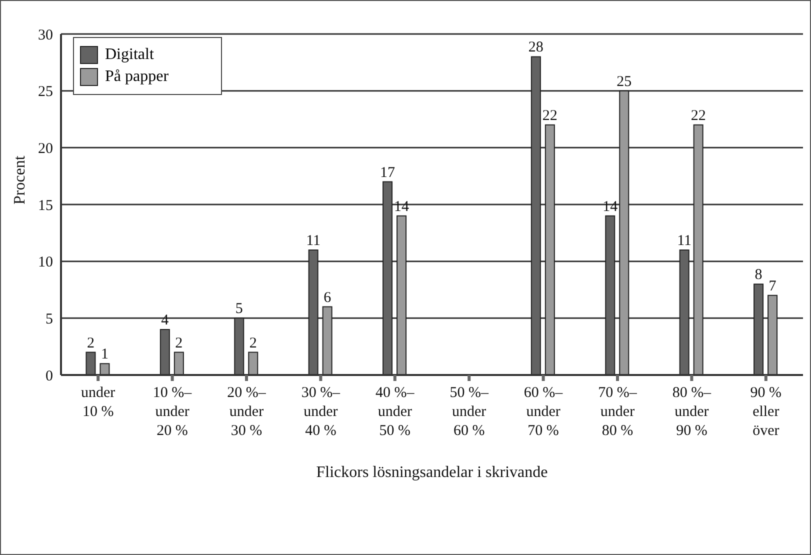 The height and width of the screenshot is (555, 811). What do you see at coordinates (45, 262) in the screenshot?
I see `y-tick-label: 10` at bounding box center [45, 262].